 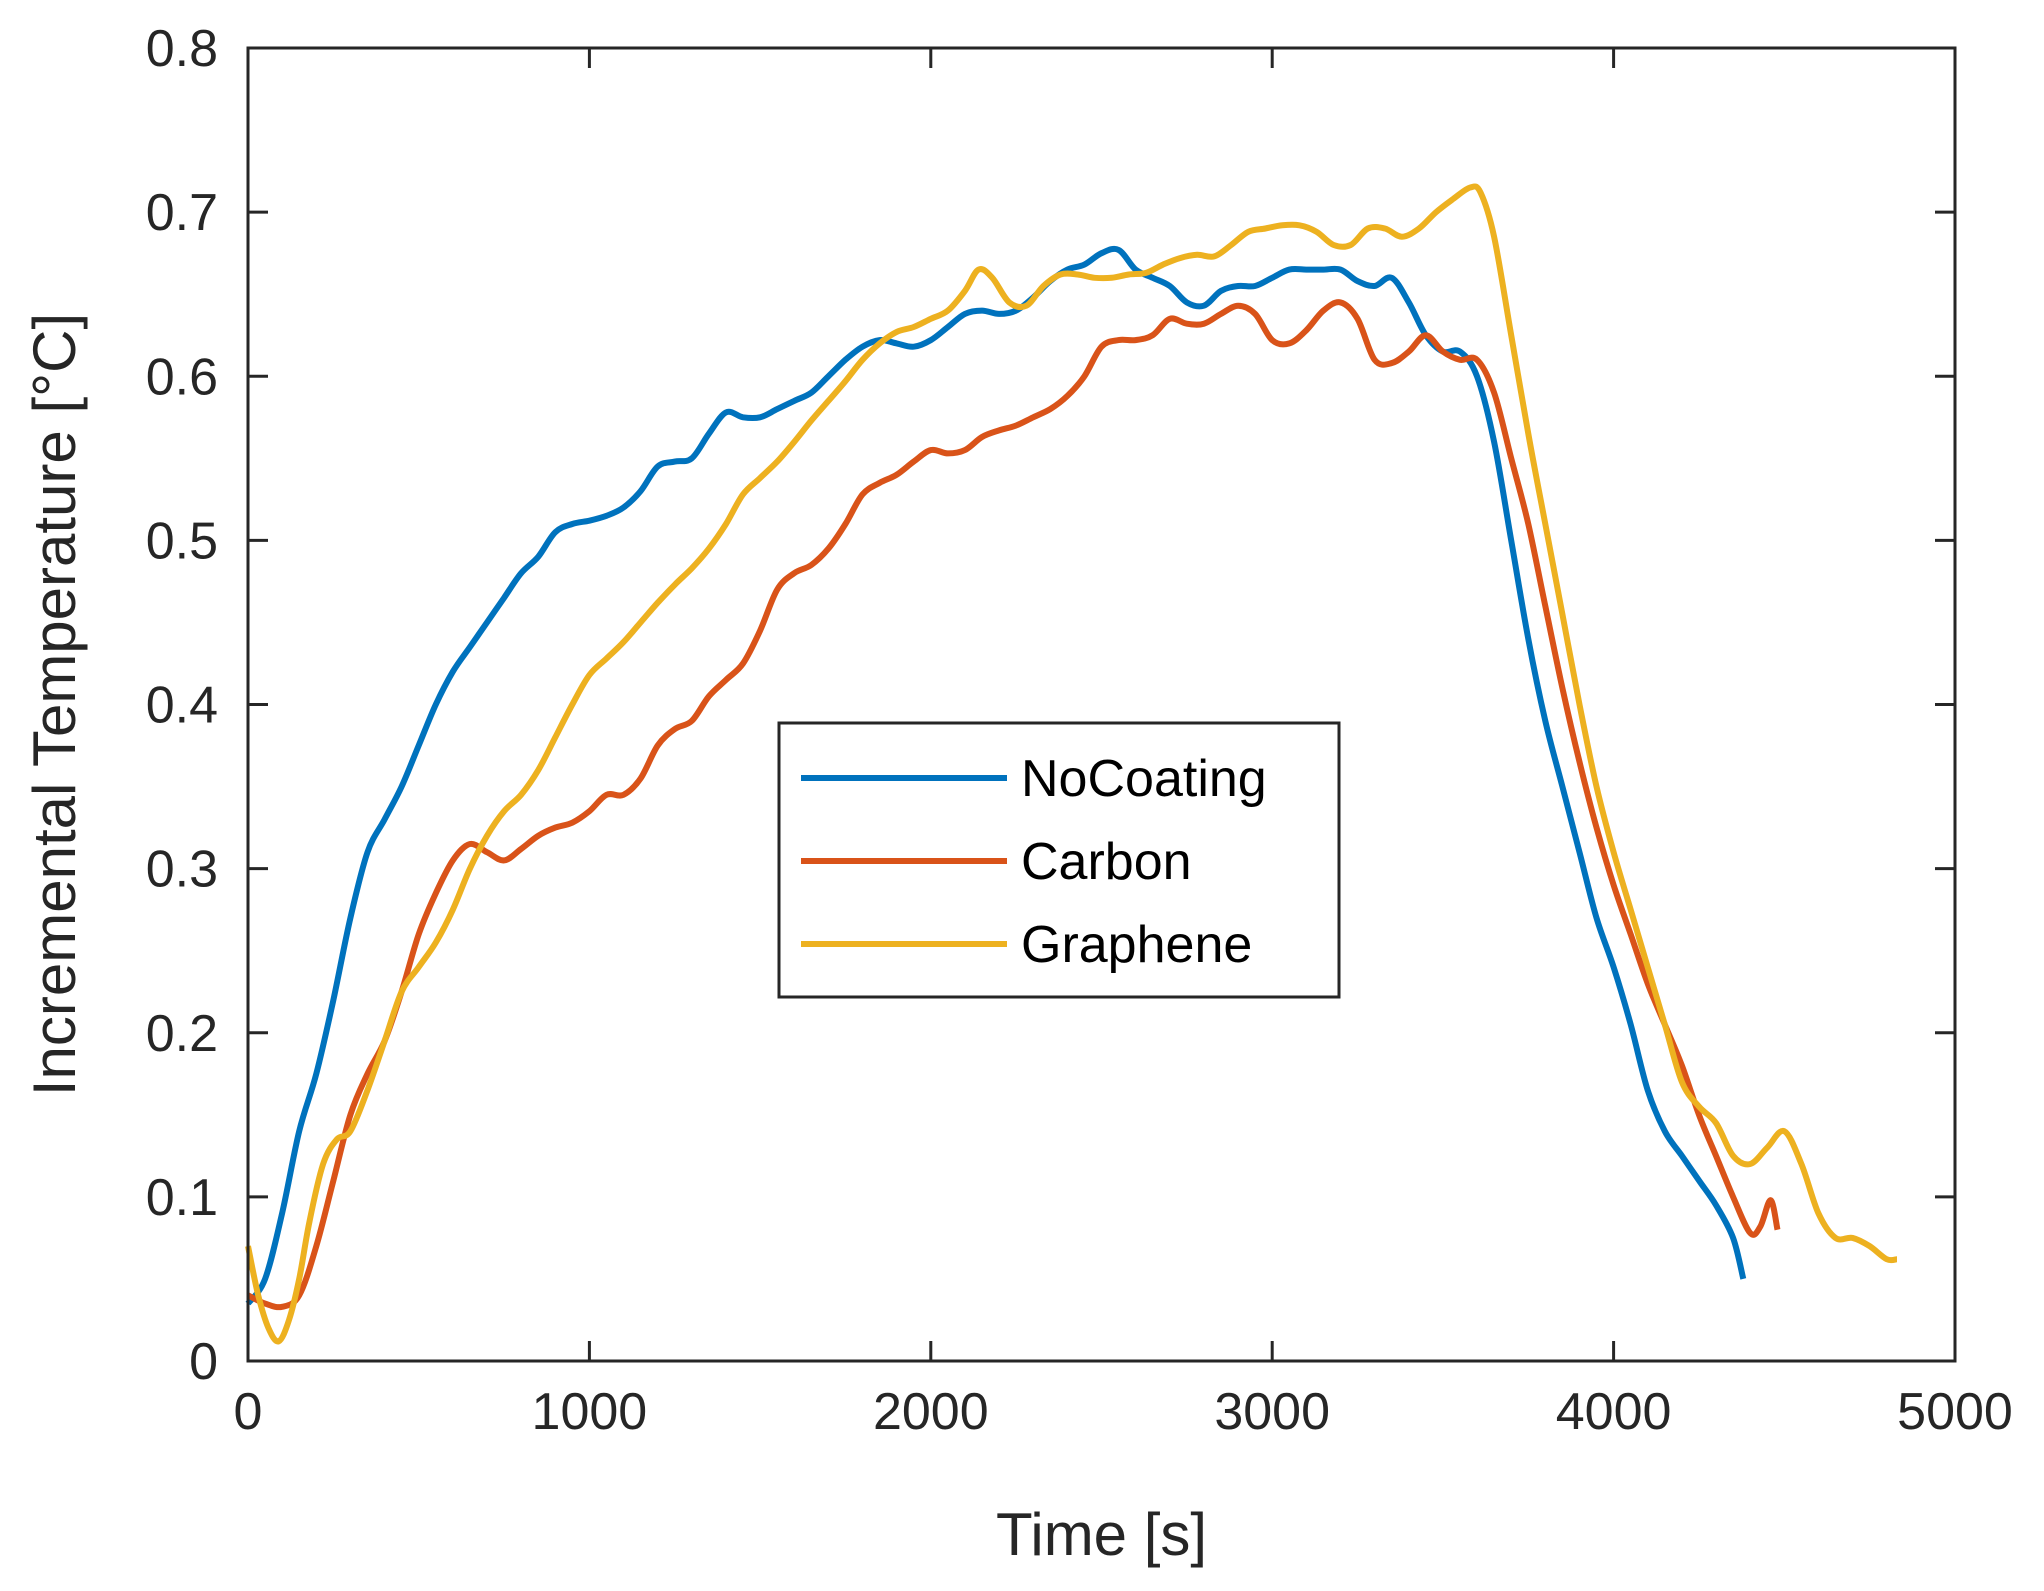 I want to click on x-tick-label: 4000, so click(x=1614, y=1412).